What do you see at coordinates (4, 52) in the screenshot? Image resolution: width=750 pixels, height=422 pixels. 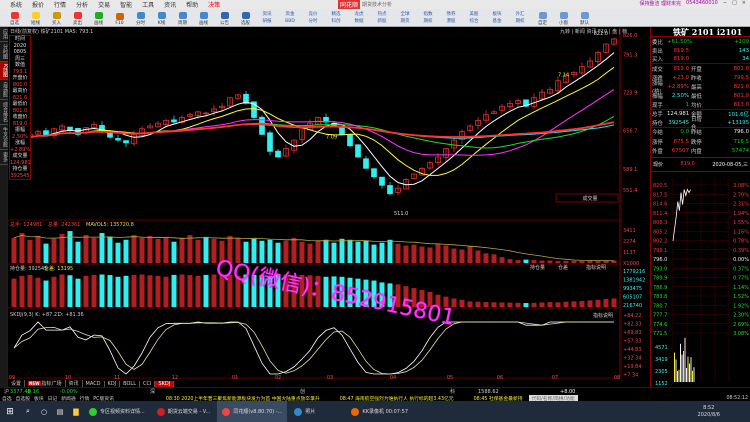 I see `side-tab: 分时图` at bounding box center [4, 52].